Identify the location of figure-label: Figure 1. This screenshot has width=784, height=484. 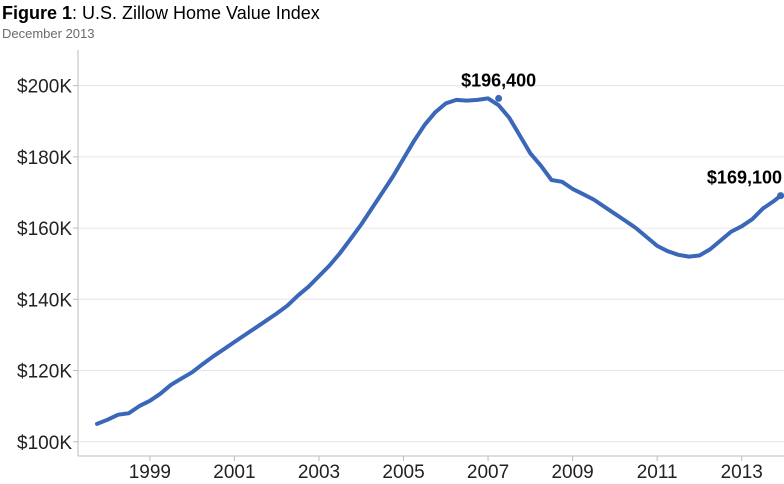
(37, 13).